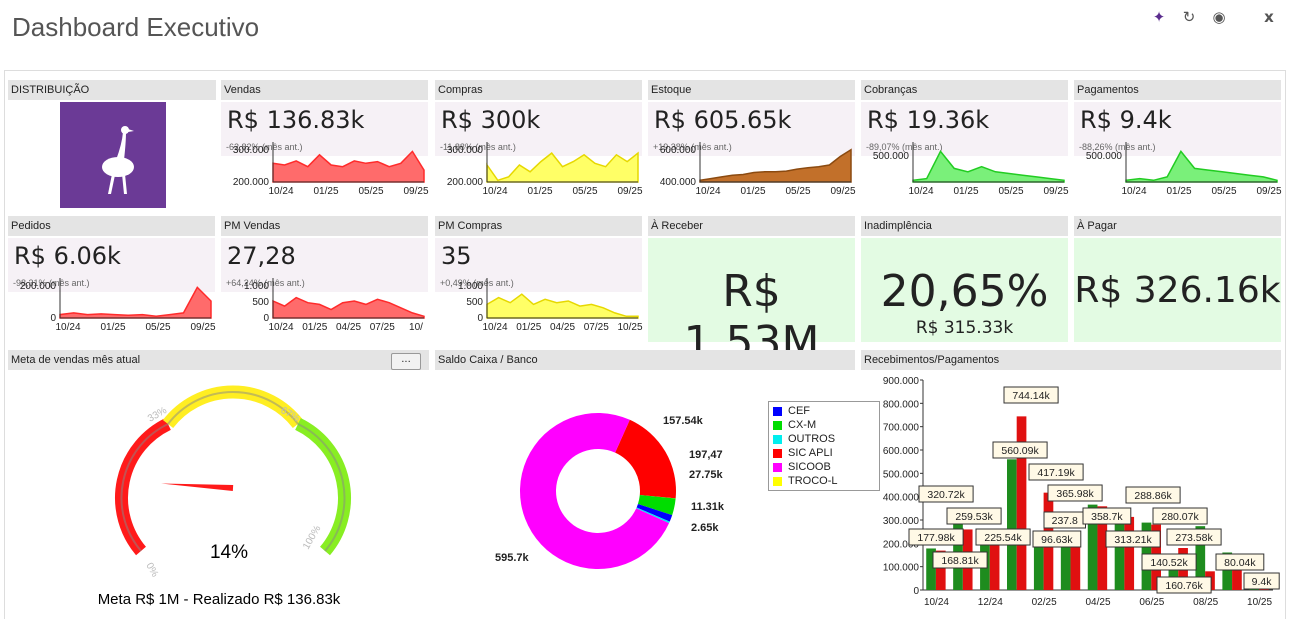 The height and width of the screenshot is (619, 1291). I want to click on sparkle-icon: ✦, so click(1159, 17).